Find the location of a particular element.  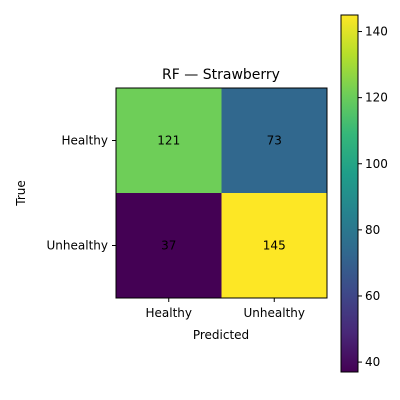

colorbar-tick-label: 60 is located at coordinates (372, 296).